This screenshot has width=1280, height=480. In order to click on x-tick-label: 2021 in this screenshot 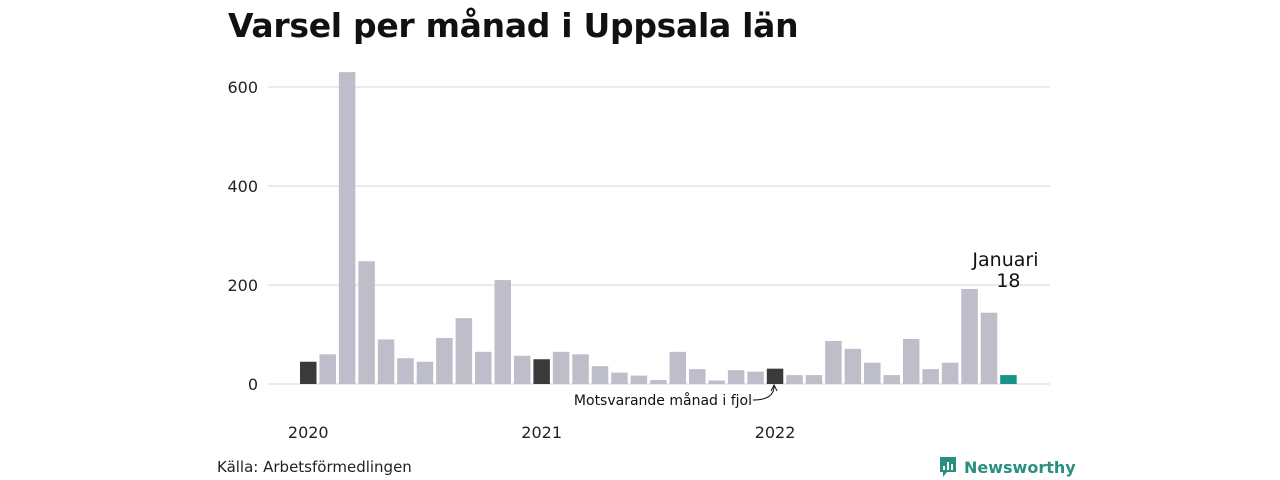, I will do `click(541, 432)`.